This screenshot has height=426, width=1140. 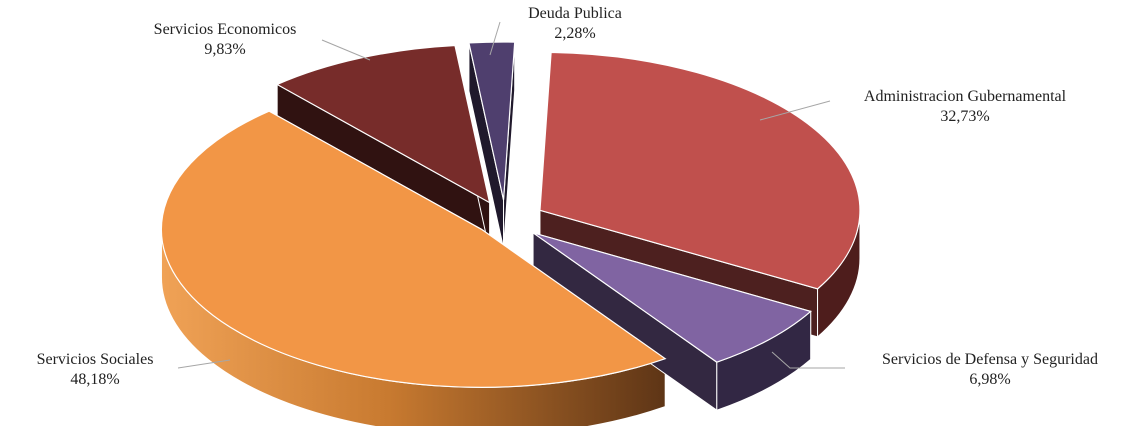 What do you see at coordinates (990, 359) in the screenshot?
I see `slice-label: Servicios de Defensa y Seguridad` at bounding box center [990, 359].